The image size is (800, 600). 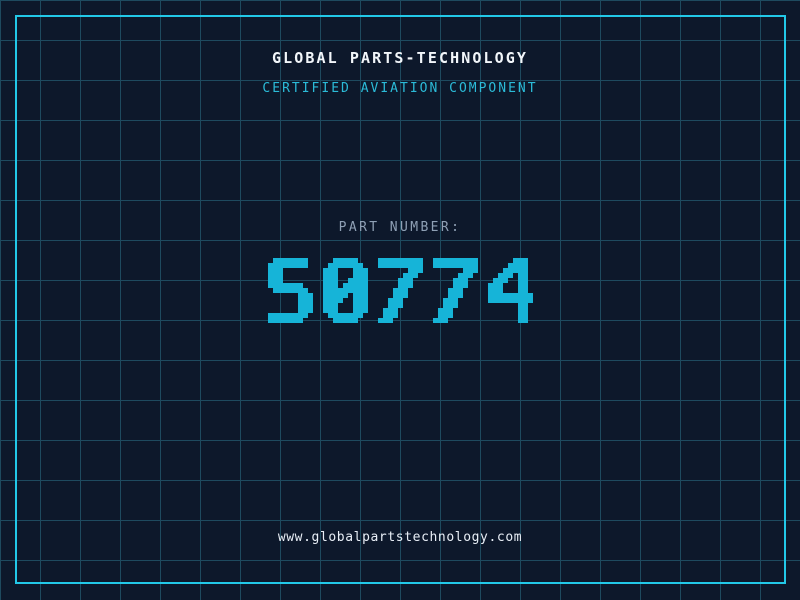 I want to click on part-number-pixel-glyphs, so click(x=400, y=290).